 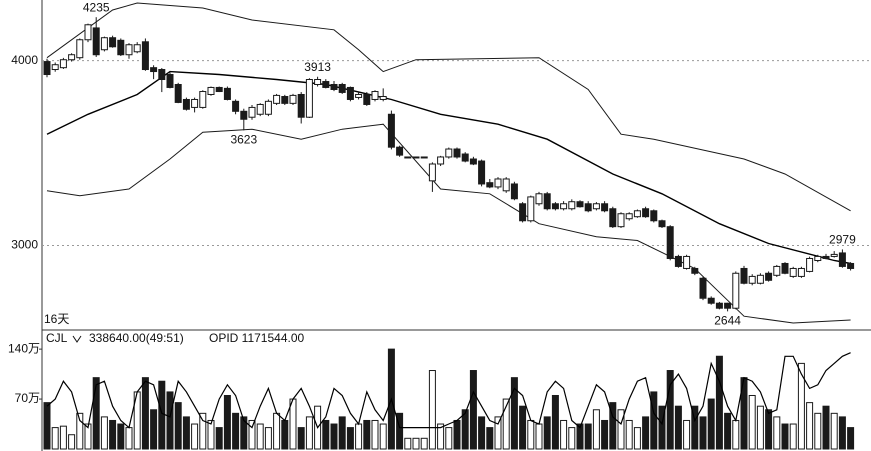 What do you see at coordinates (96, 7) in the screenshot?
I see `extreme-label: 4235` at bounding box center [96, 7].